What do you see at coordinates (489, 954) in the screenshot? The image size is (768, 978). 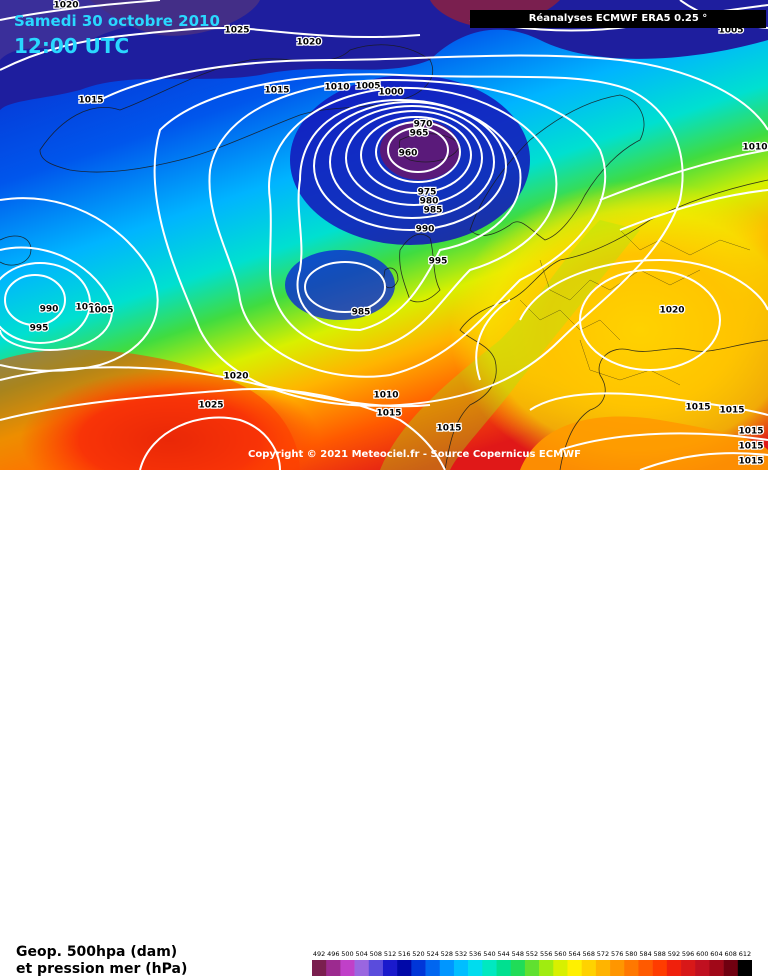 I see `scale-tick-label: 540` at bounding box center [489, 954].